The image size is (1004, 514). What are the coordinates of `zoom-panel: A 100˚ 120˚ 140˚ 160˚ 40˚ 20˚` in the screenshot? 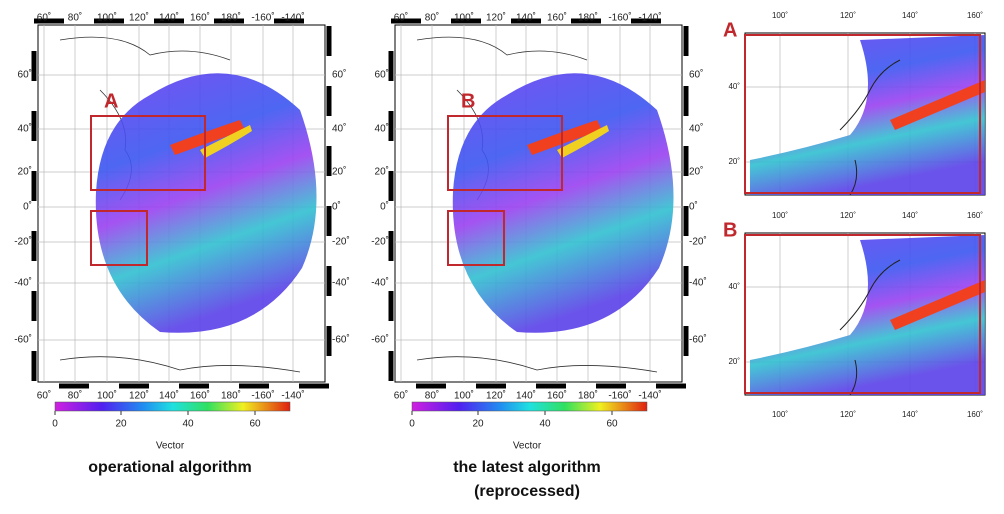 It's located at (854, 103).